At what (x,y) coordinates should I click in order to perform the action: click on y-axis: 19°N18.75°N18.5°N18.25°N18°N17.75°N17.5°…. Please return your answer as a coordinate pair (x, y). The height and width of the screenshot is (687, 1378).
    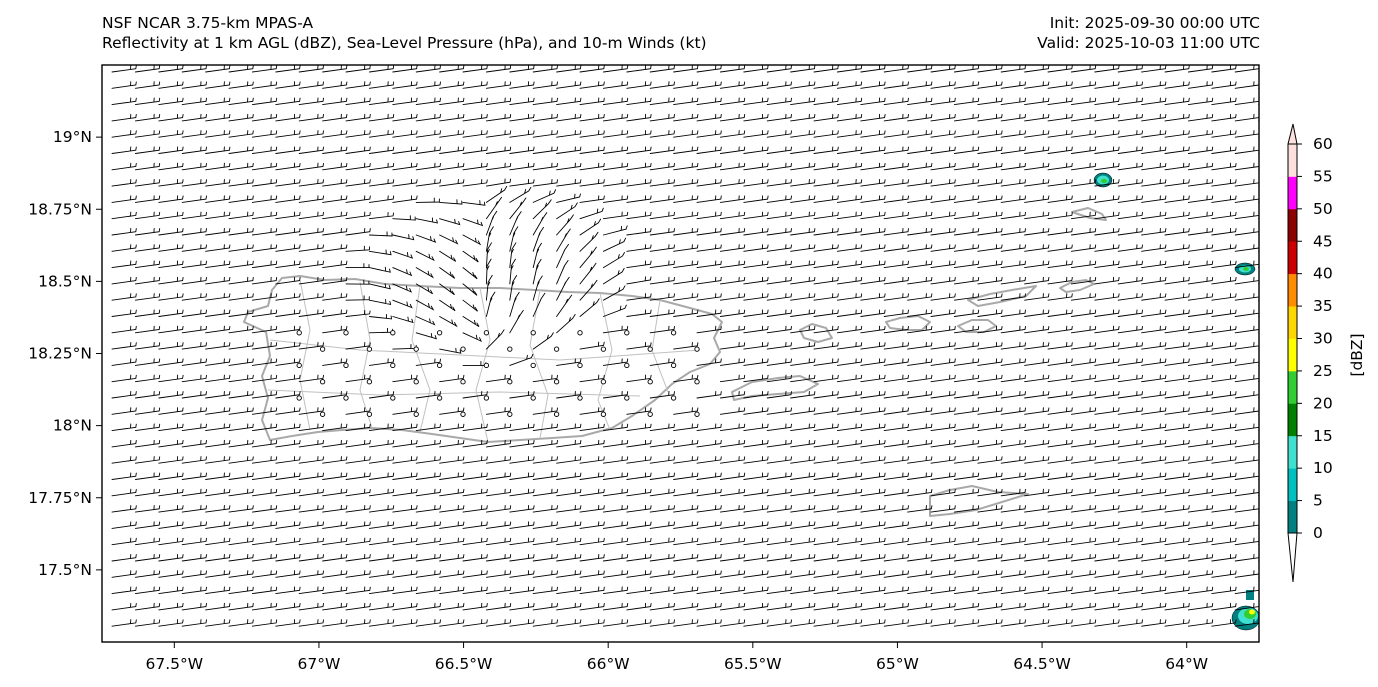
    Looking at the image, I should click on (65, 353).